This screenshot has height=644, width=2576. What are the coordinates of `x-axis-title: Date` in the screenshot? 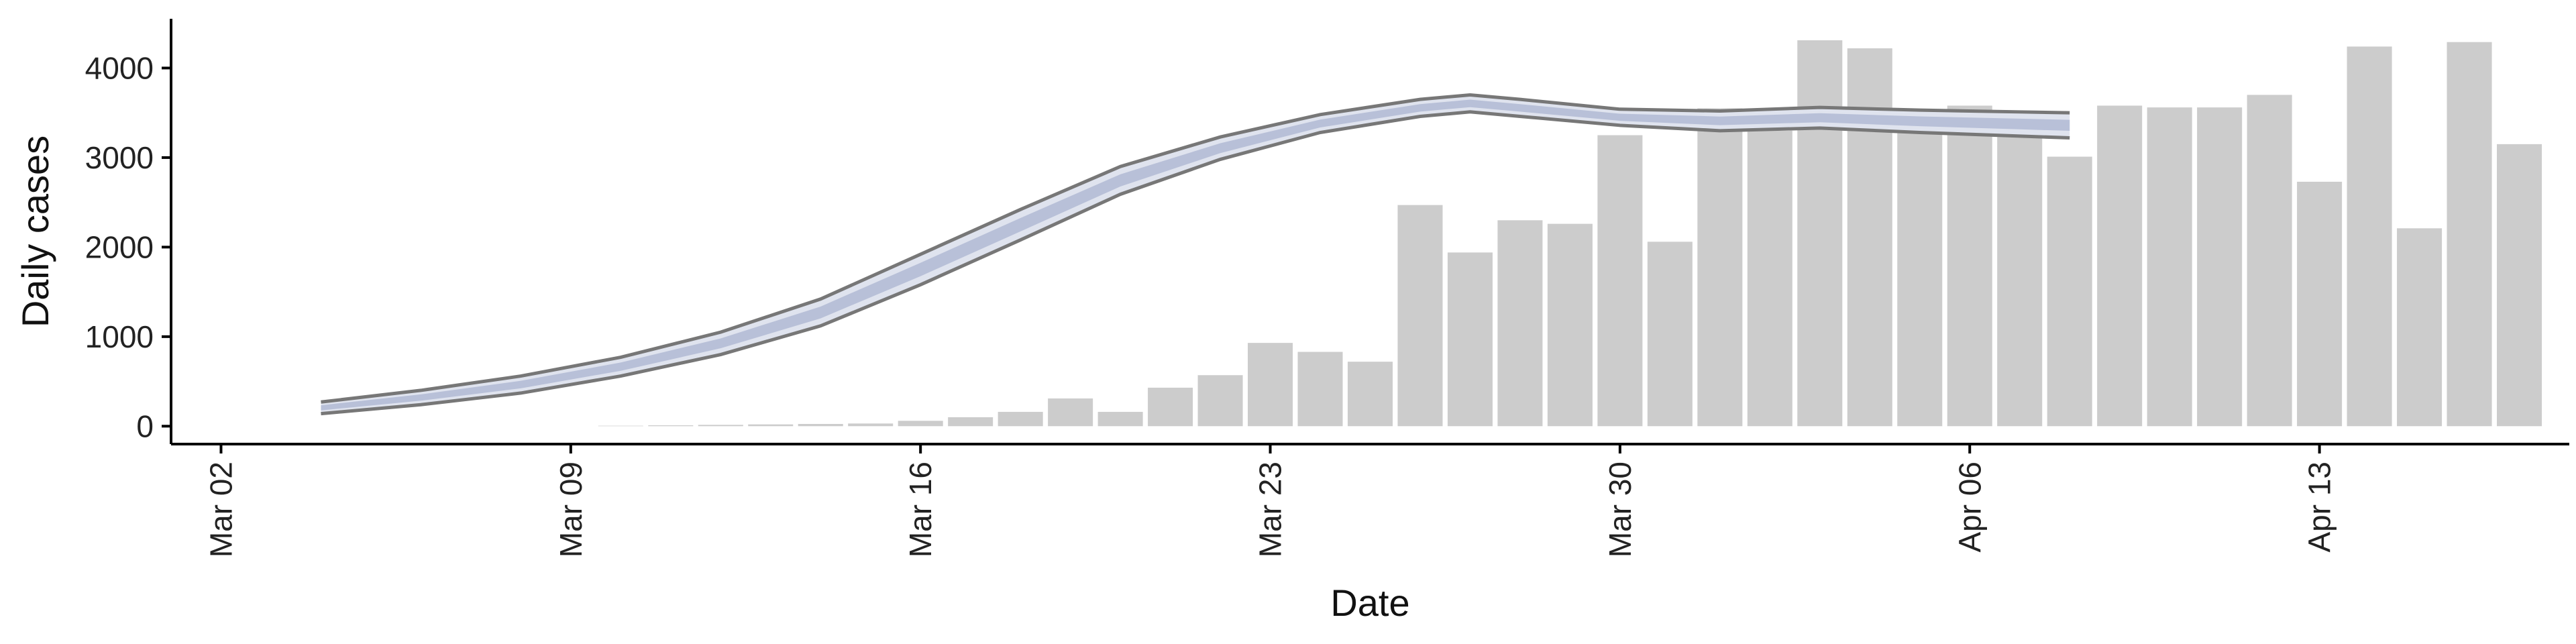 It's located at (1369, 603).